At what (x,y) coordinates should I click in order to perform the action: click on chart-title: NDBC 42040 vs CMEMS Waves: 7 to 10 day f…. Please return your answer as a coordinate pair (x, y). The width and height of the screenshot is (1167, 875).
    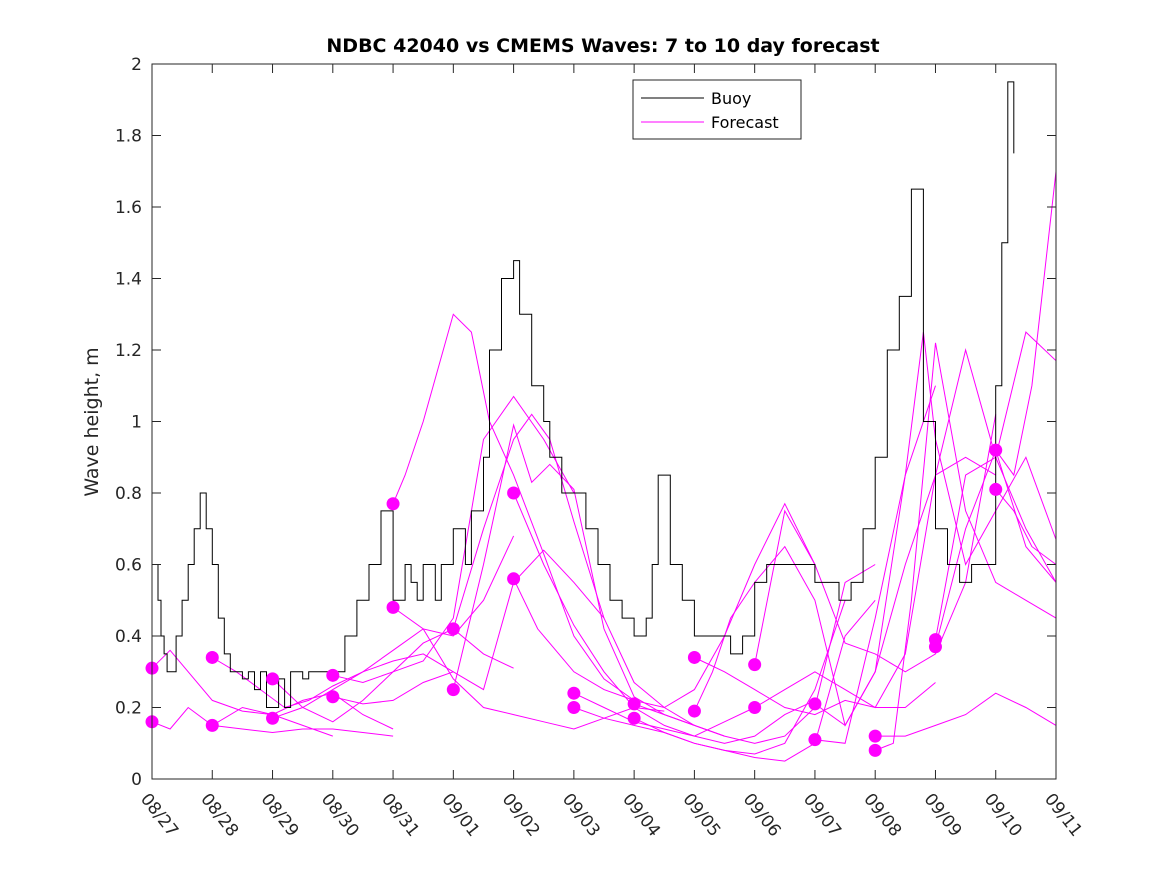
    Looking at the image, I should click on (602, 46).